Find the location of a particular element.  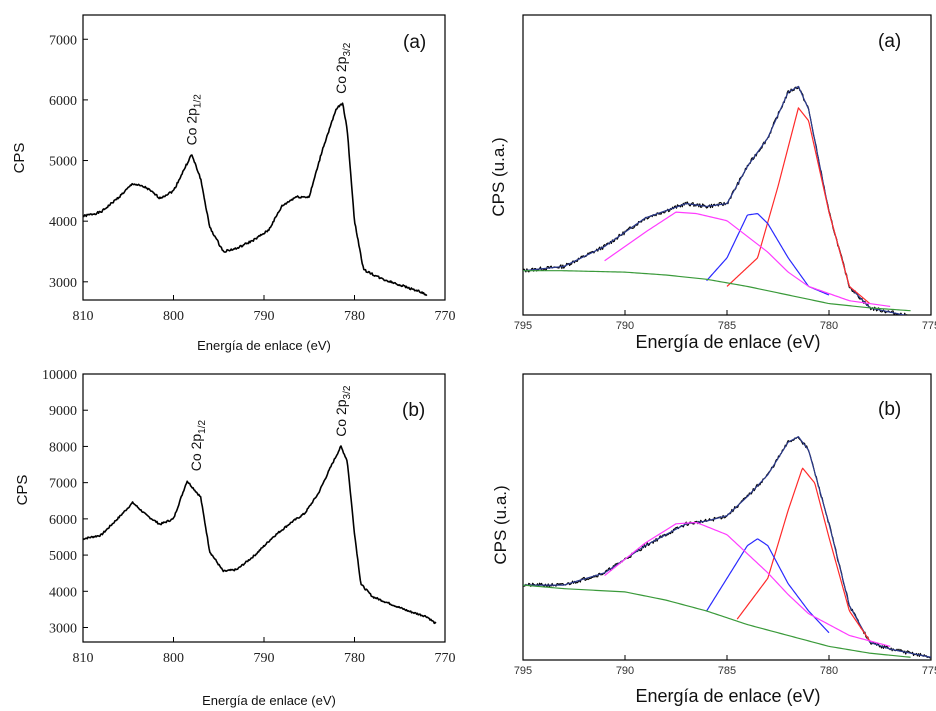

right-a-x-tick-label: 785 is located at coordinates (727, 326).